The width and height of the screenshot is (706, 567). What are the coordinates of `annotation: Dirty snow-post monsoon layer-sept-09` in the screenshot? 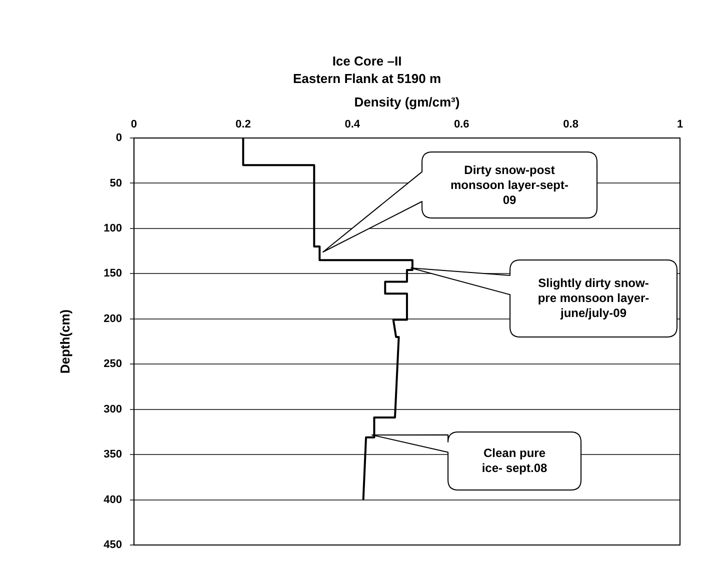 It's located at (509, 185).